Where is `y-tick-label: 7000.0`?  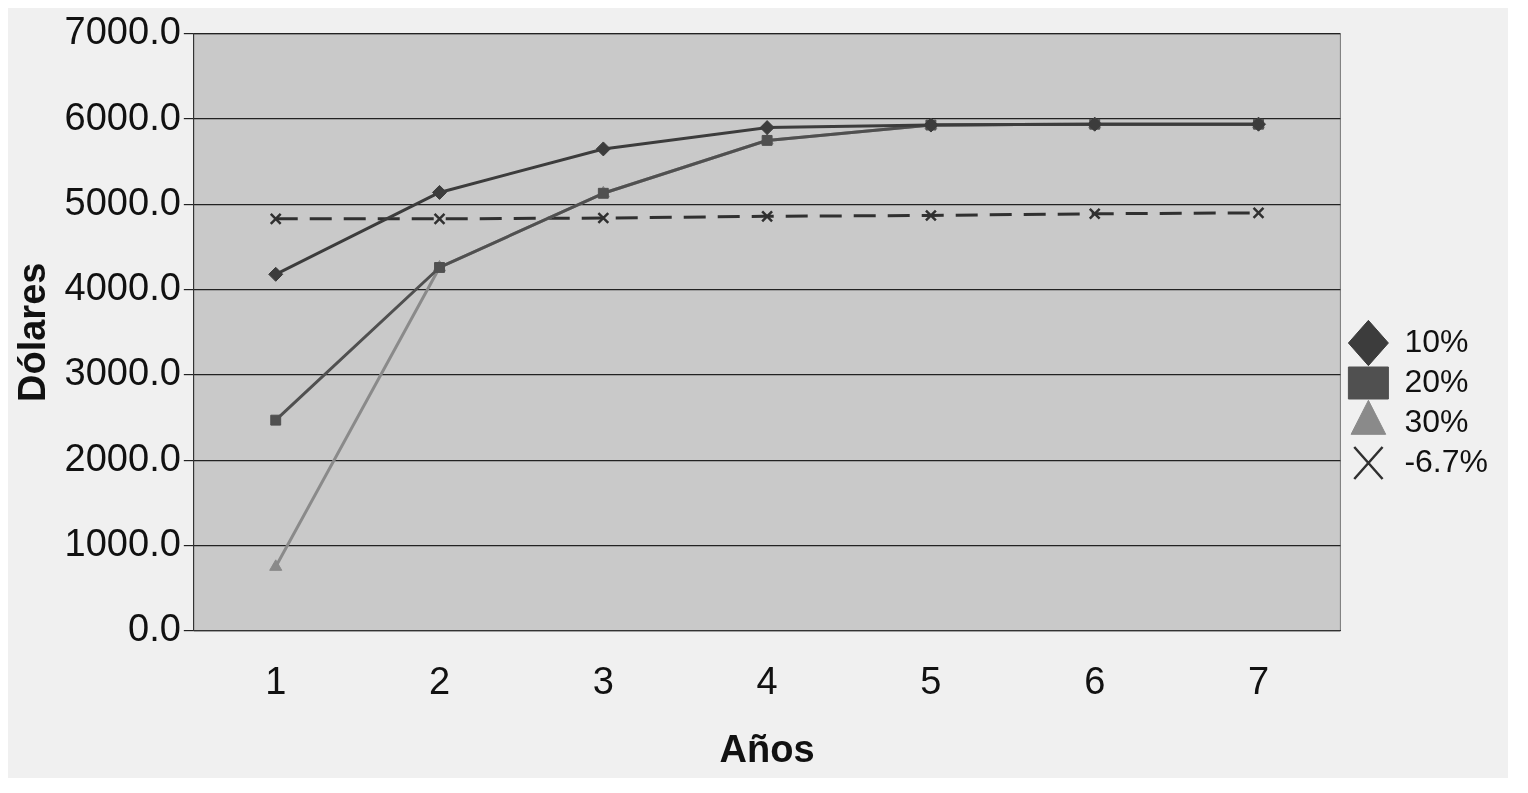 y-tick-label: 7000.0 is located at coordinates (122, 31).